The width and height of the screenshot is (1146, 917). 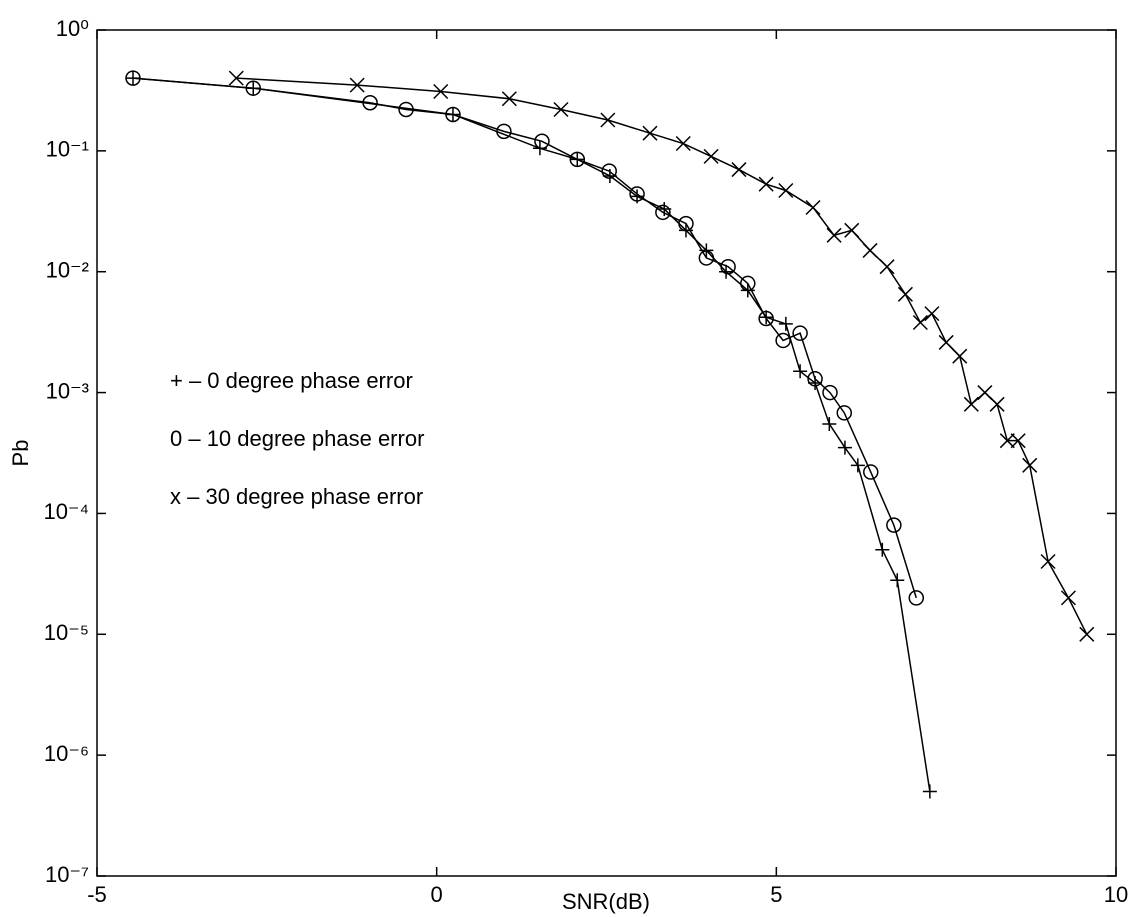 What do you see at coordinates (66, 632) in the screenshot?
I see `y-tick-label: 10⁻⁵` at bounding box center [66, 632].